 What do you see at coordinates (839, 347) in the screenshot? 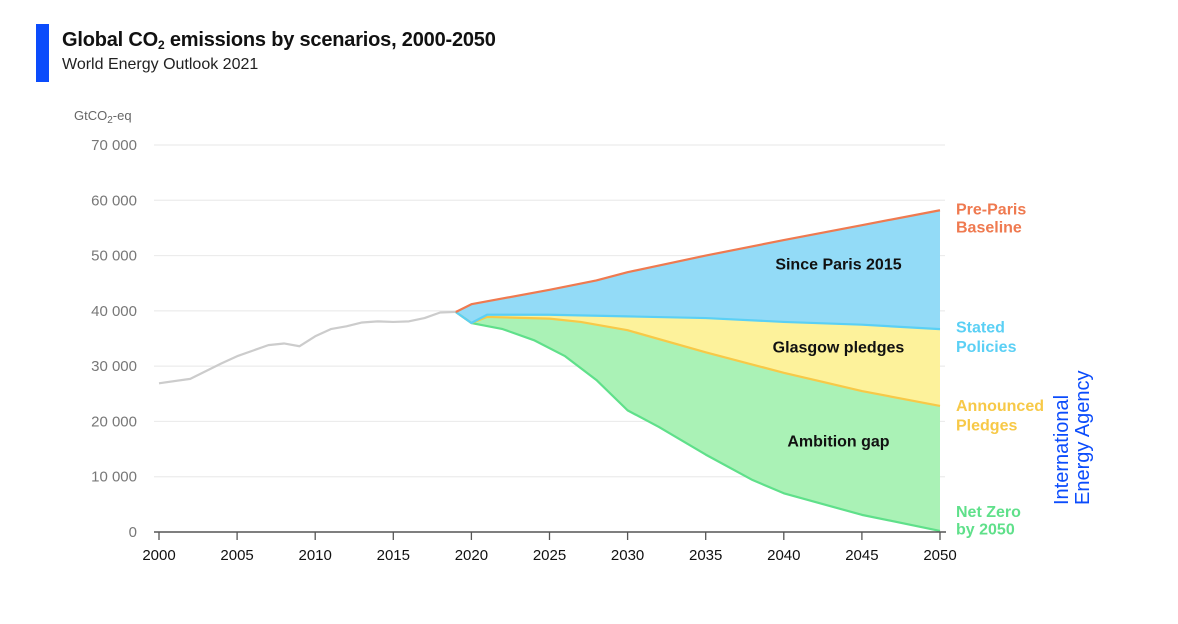
I see `area-label: Glasgow pledges` at bounding box center [839, 347].